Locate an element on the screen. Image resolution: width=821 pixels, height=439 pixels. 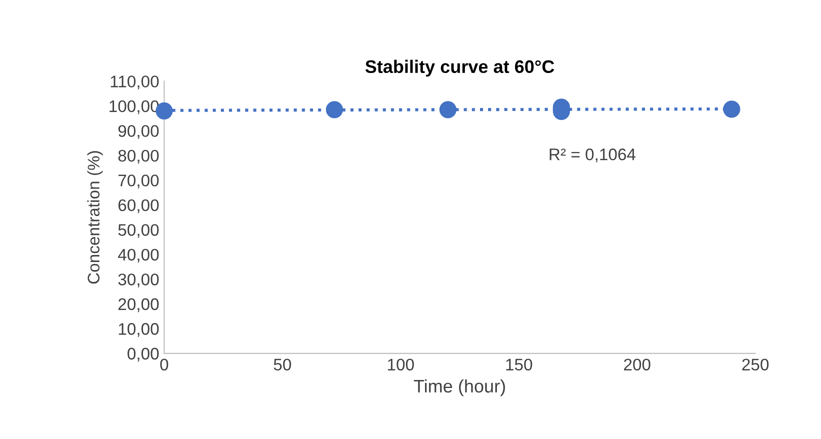
y-tick-label: 40,00 is located at coordinates (138, 255).